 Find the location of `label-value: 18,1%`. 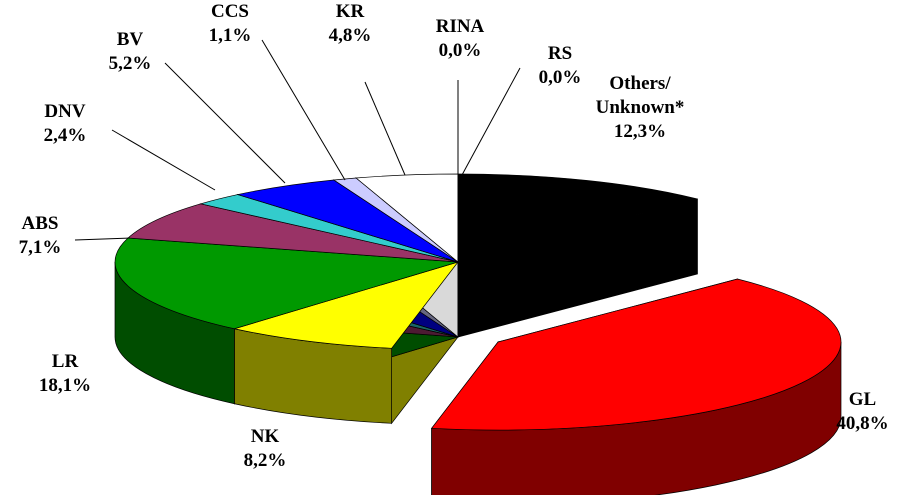

label-value: 18,1% is located at coordinates (65, 385).